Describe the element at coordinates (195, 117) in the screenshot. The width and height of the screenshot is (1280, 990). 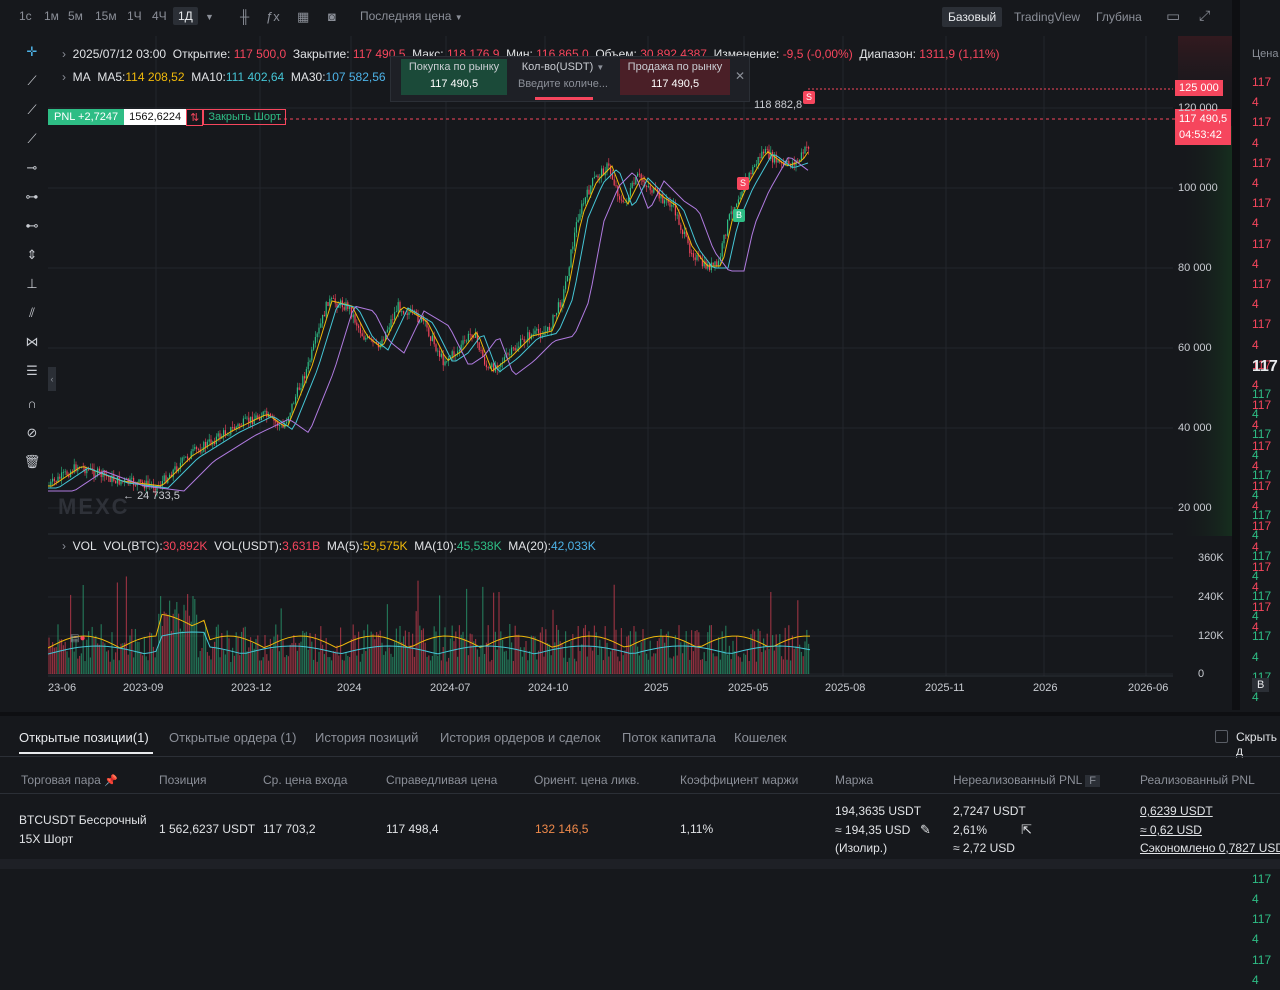
I see `reverse-icon: ⇅` at that location.